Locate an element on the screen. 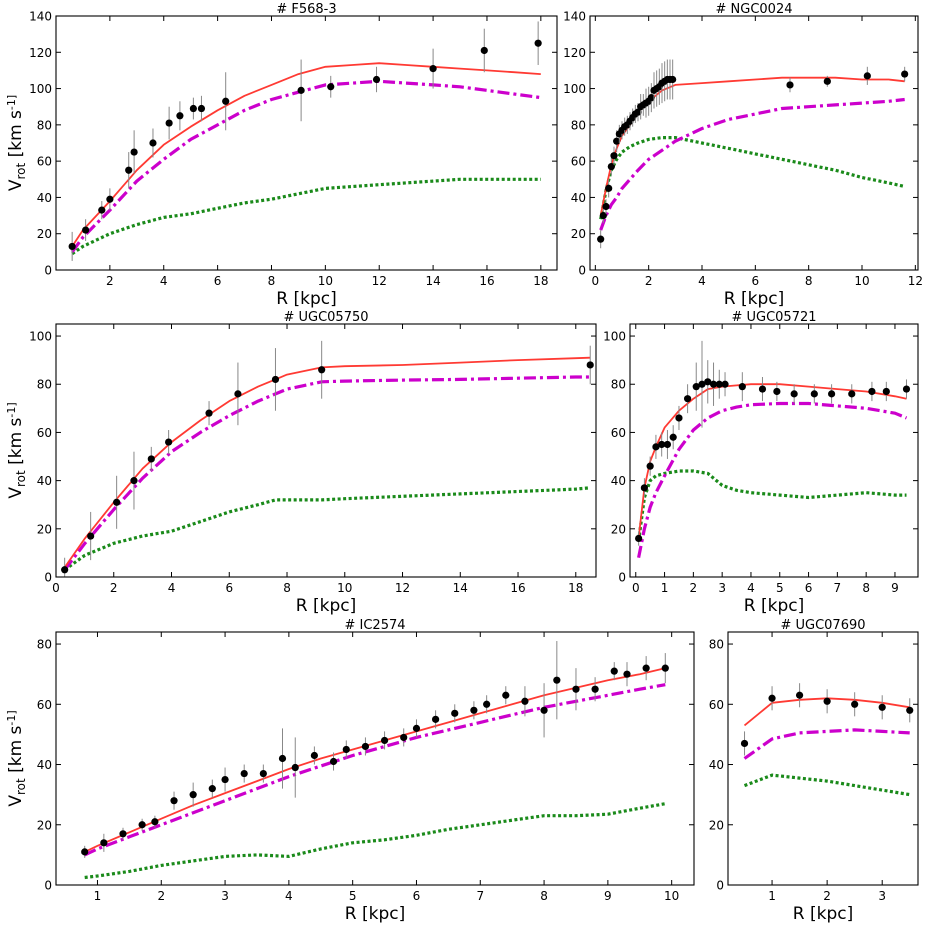 The height and width of the screenshot is (926, 926). curve-total is located at coordinates (772, 461).